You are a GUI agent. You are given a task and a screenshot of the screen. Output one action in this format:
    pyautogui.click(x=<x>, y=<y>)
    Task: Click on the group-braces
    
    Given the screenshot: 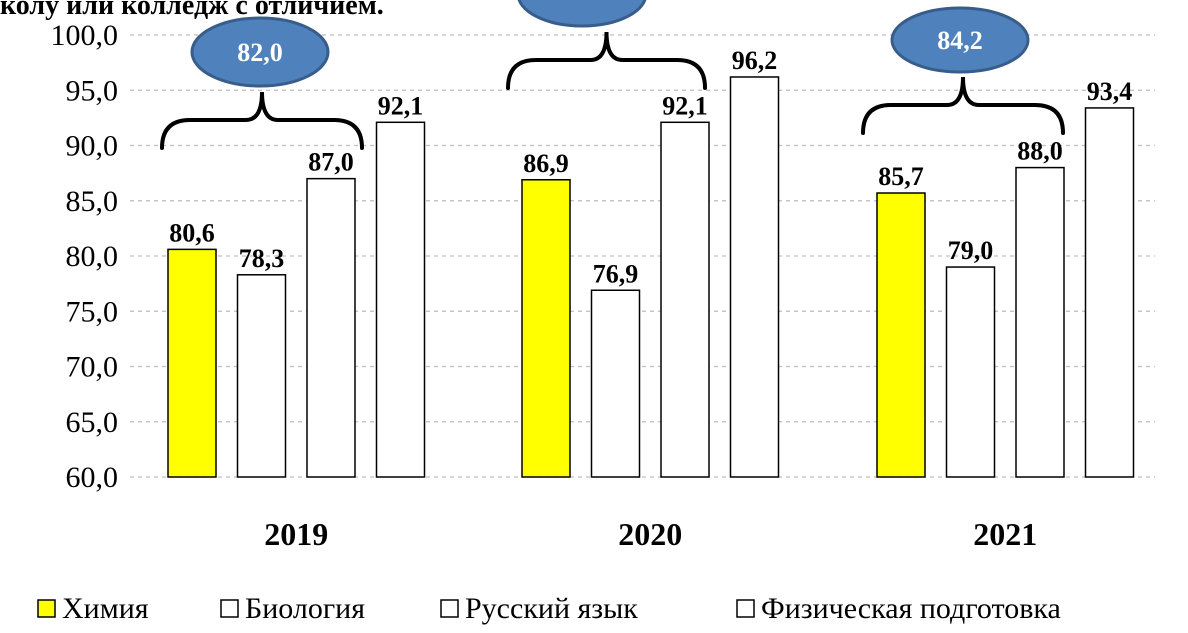 What is the action you would take?
    pyautogui.click(x=612, y=90)
    